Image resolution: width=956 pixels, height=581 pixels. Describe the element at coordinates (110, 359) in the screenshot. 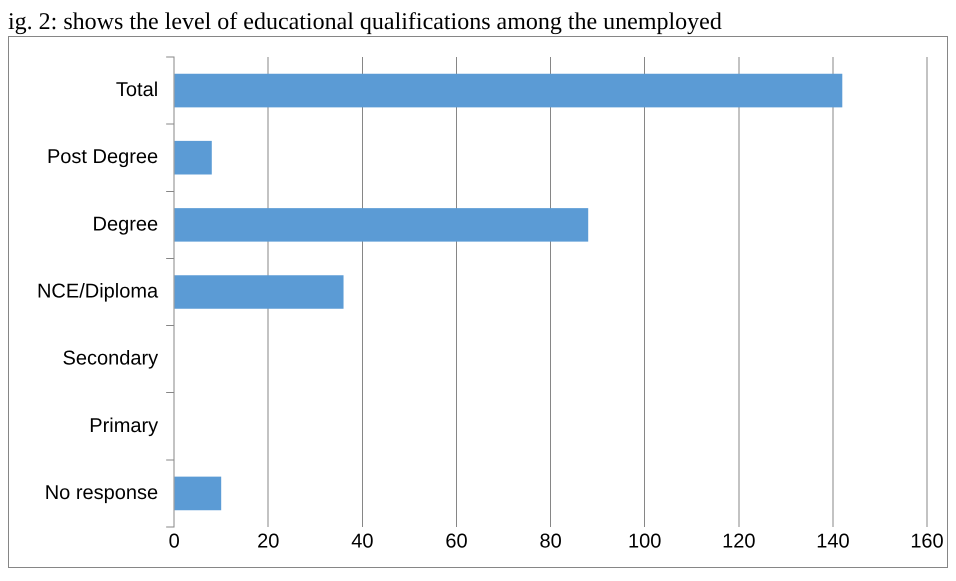

I see `y-tick-label: Secondary` at that location.